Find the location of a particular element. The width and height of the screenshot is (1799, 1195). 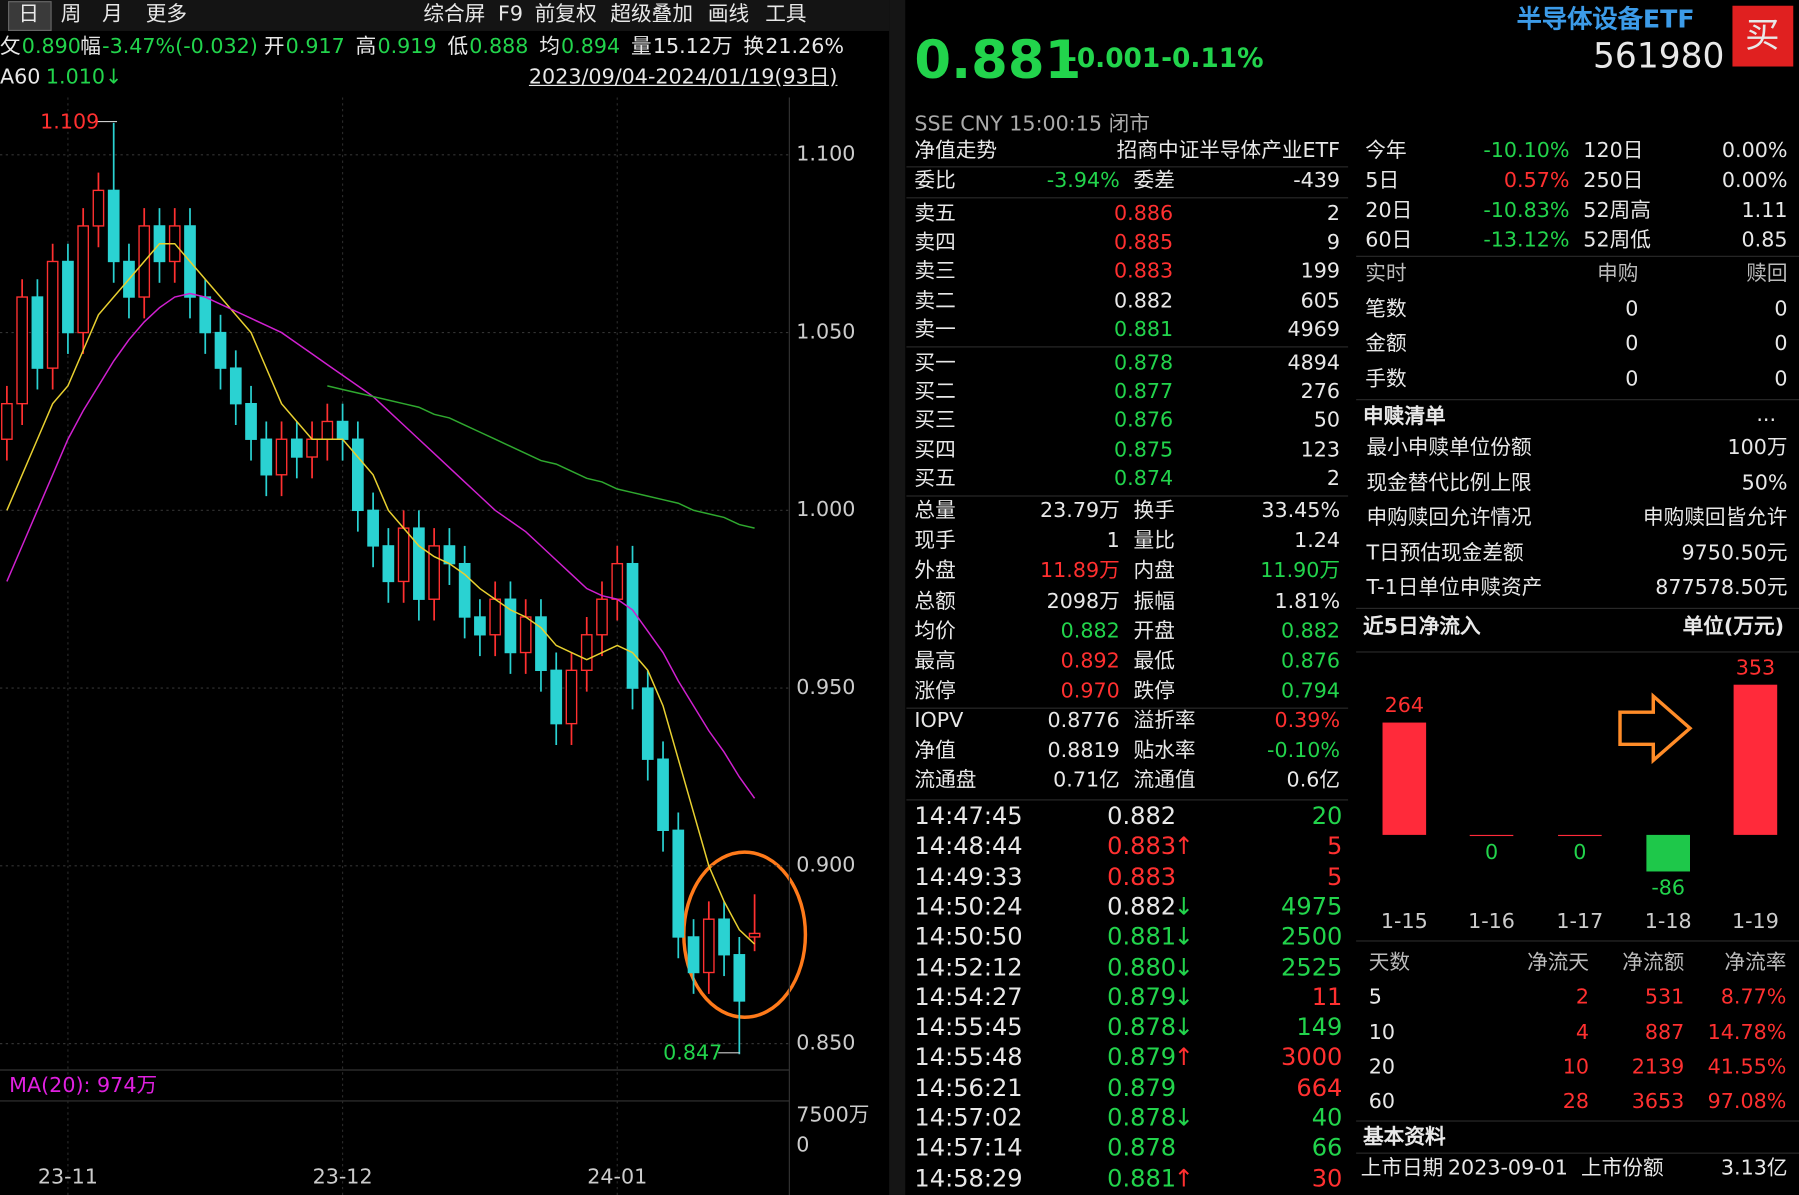

tool-button: 综合屏 is located at coordinates (454, 14).